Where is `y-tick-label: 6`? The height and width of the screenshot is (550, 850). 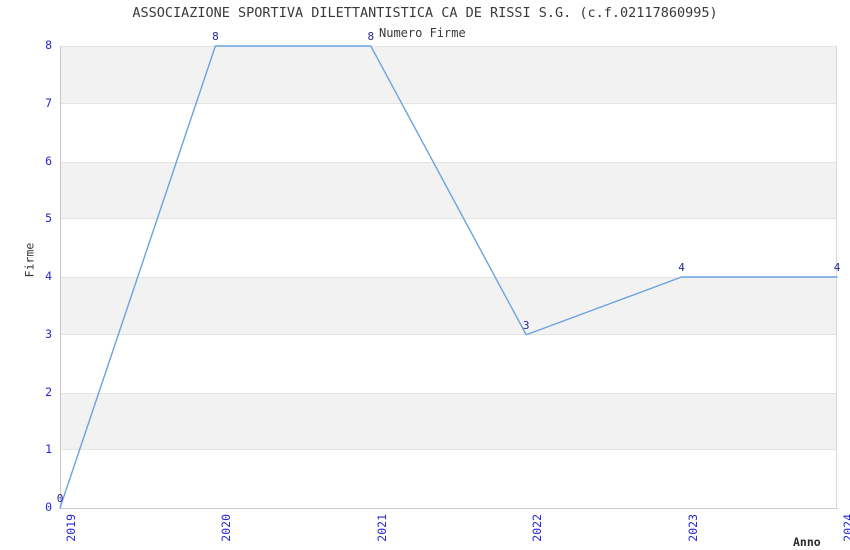 y-tick-label: 6 is located at coordinates (48, 160).